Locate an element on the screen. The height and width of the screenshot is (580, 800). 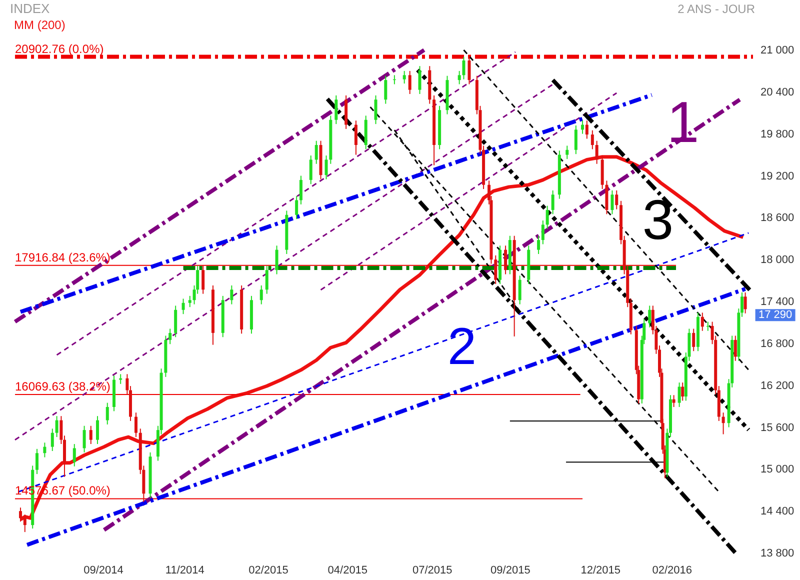
annotation: 2 is located at coordinates (462, 347).